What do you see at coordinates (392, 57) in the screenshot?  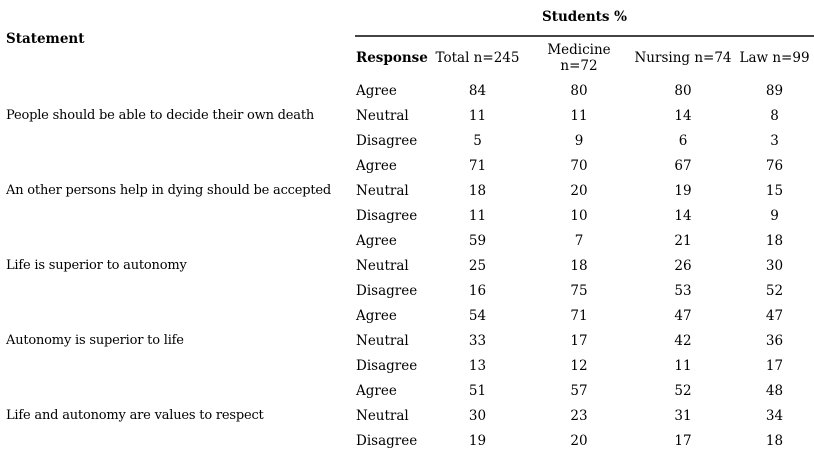 I see `response-column-header: Response` at bounding box center [392, 57].